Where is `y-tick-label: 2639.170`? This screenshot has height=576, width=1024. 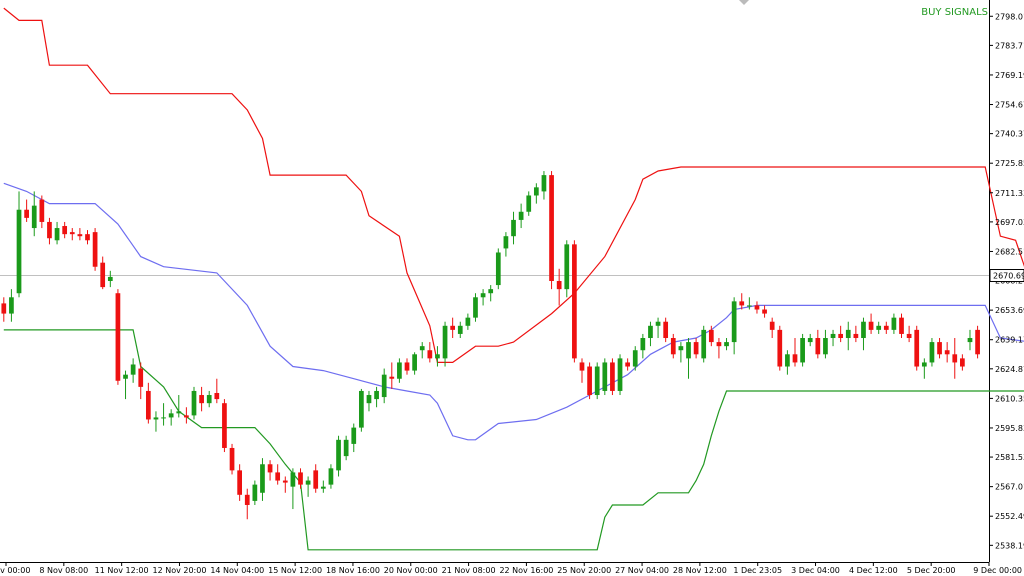 y-tick-label: 2639.170 is located at coordinates (1009, 340).